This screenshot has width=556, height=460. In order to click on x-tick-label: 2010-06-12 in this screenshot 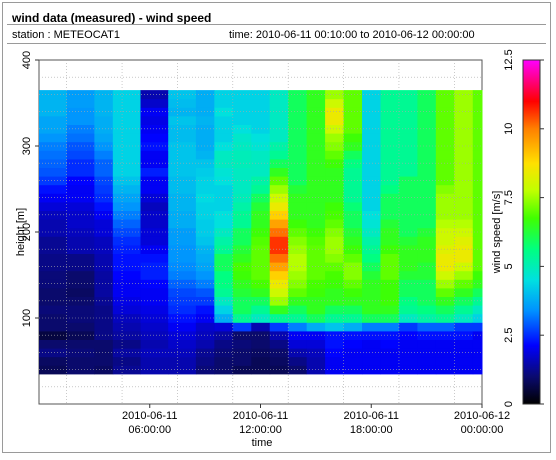, I will do `click(482, 416)`.